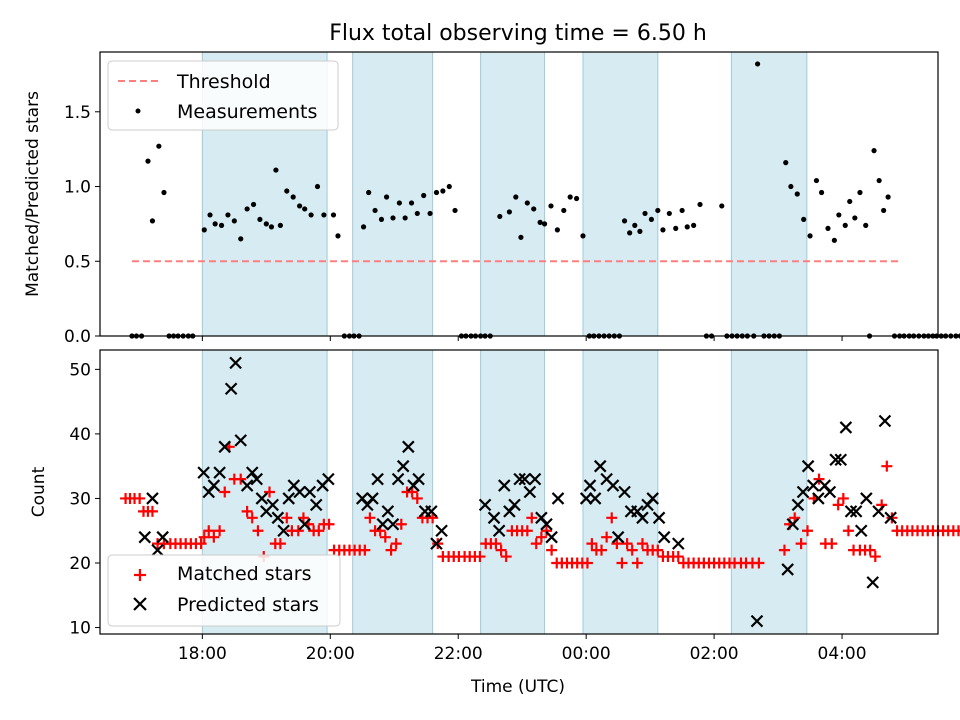 The height and width of the screenshot is (720, 960). What do you see at coordinates (223, 82) in the screenshot?
I see `legend-threshold-label: Threshold` at bounding box center [223, 82].